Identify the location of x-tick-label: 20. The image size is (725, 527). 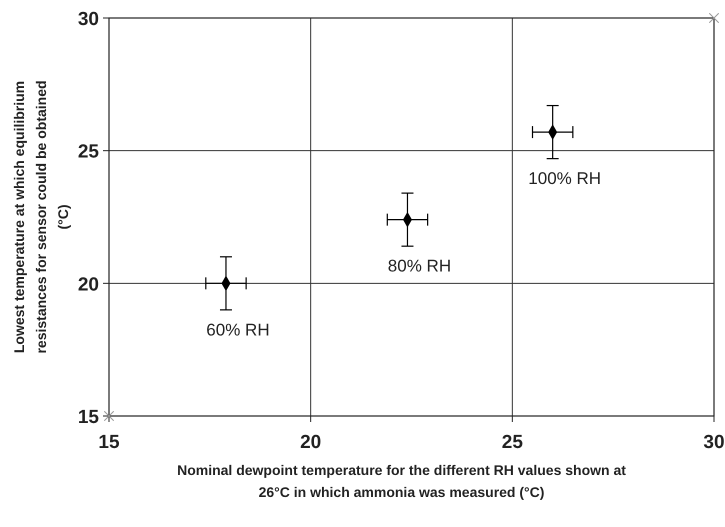
(311, 442).